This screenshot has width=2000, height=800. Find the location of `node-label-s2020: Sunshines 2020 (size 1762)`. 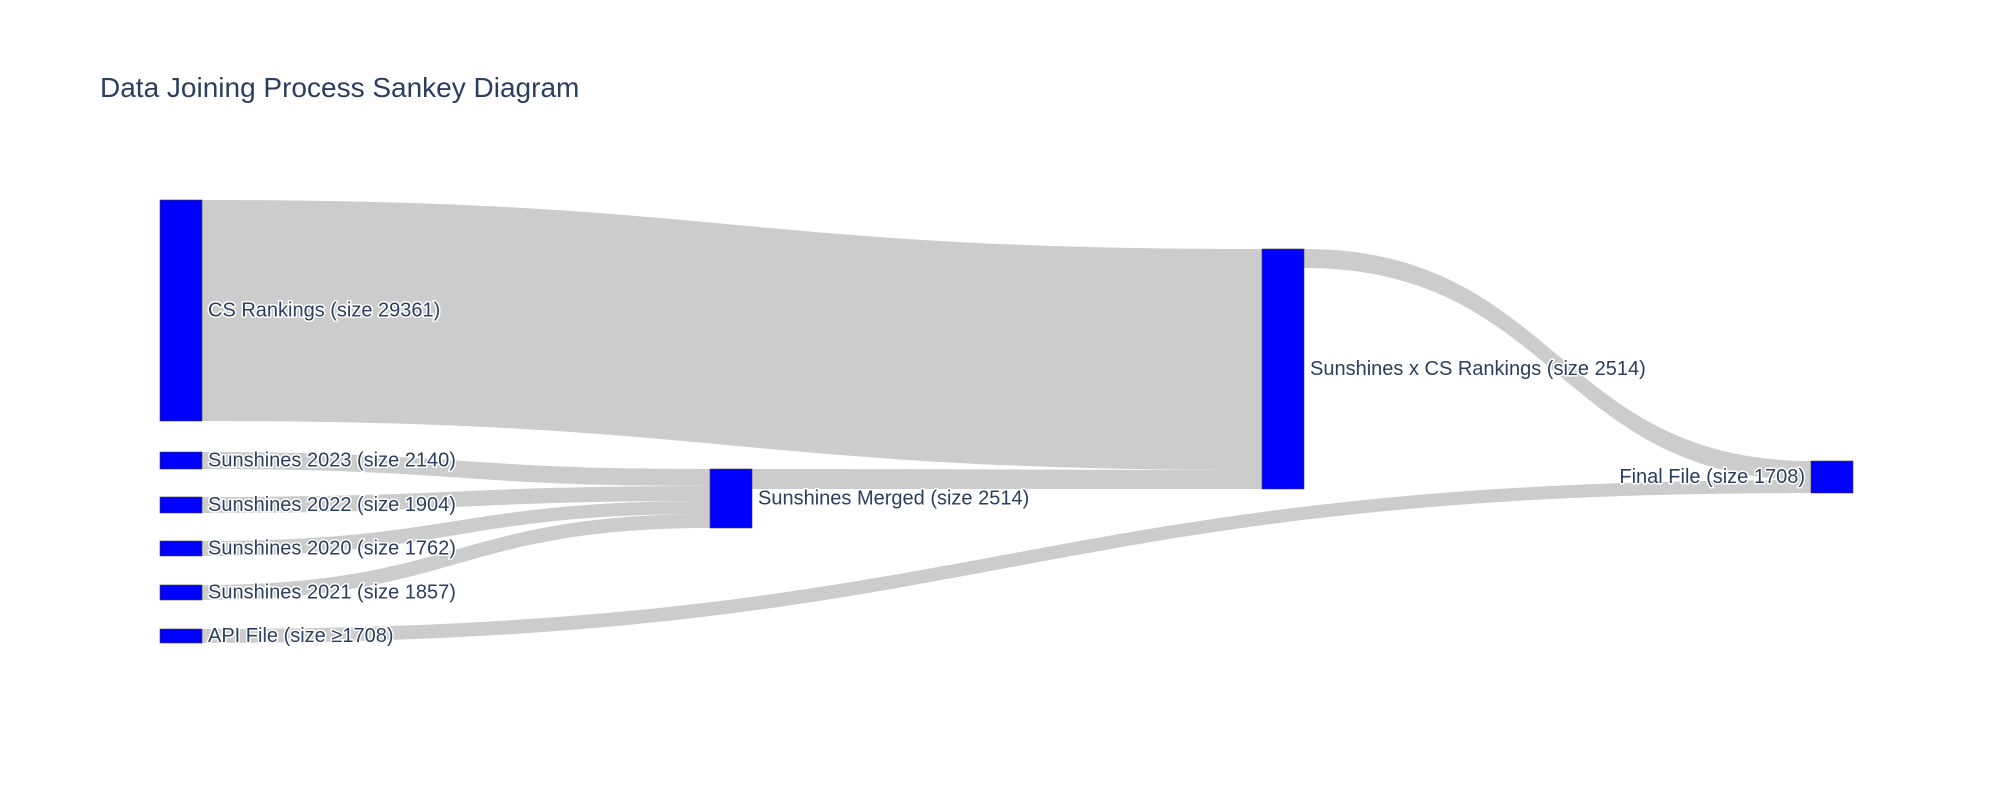

node-label-s2020: Sunshines 2020 (size 1762) is located at coordinates (332, 549).